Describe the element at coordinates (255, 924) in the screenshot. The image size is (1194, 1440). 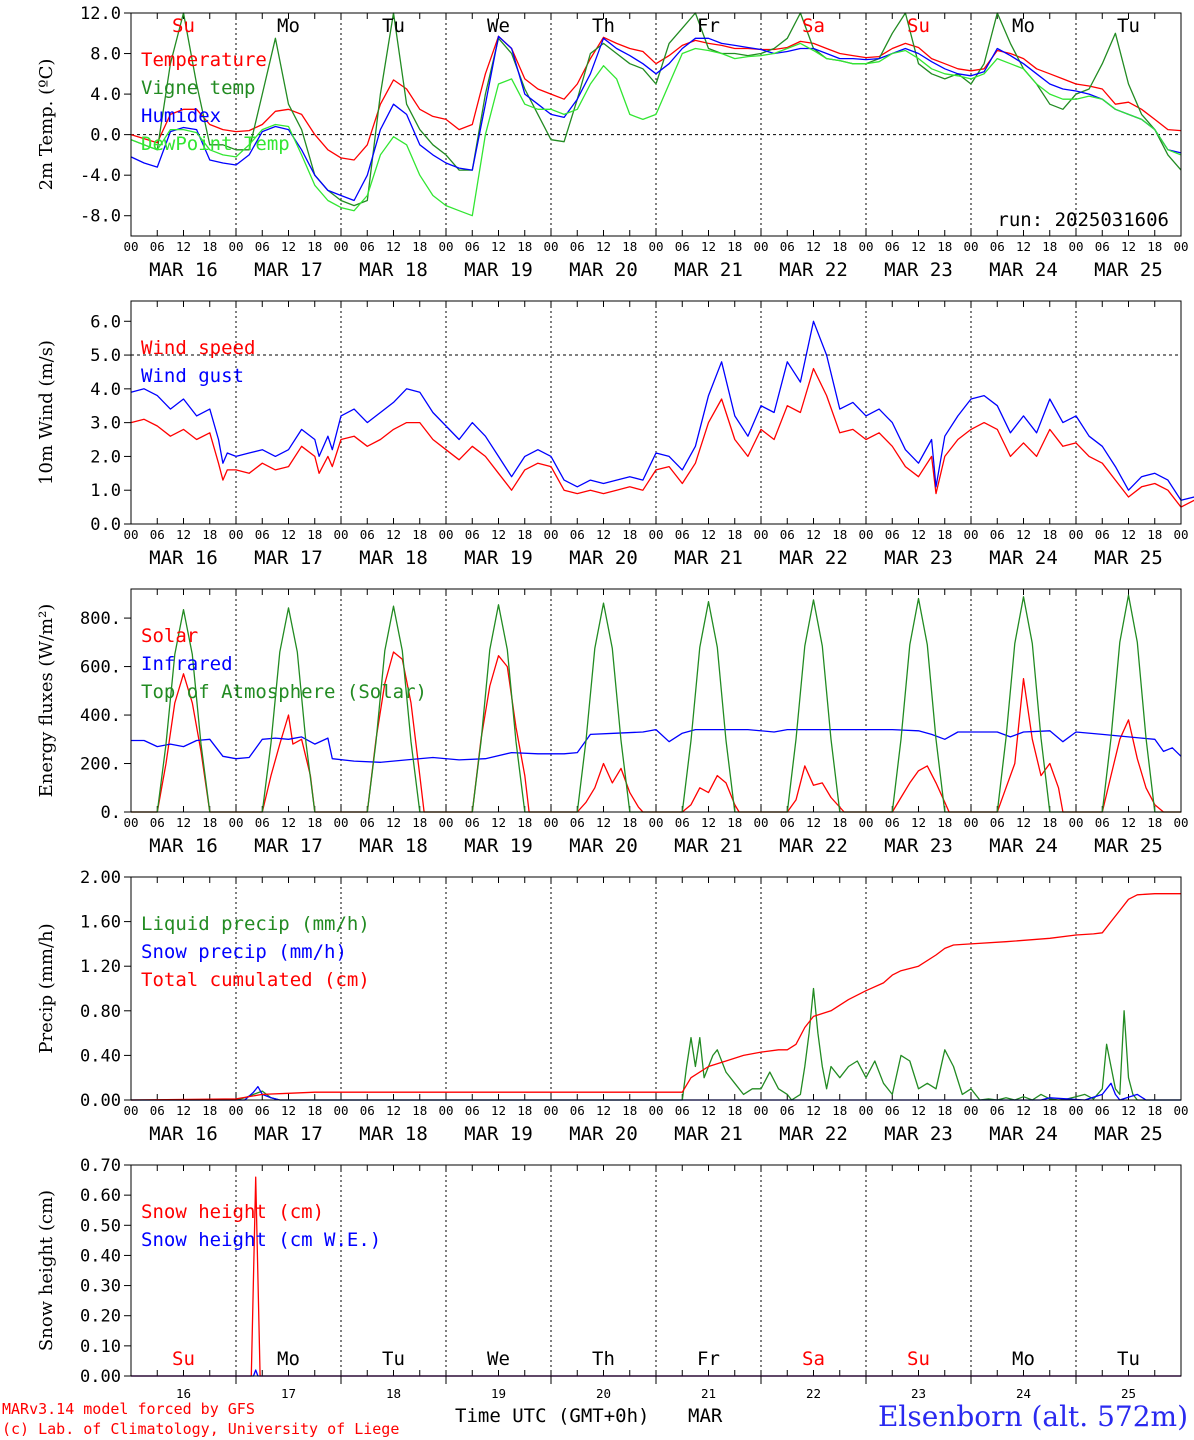
I see `legend-entry: Liquid precip (mm/h)` at that location.